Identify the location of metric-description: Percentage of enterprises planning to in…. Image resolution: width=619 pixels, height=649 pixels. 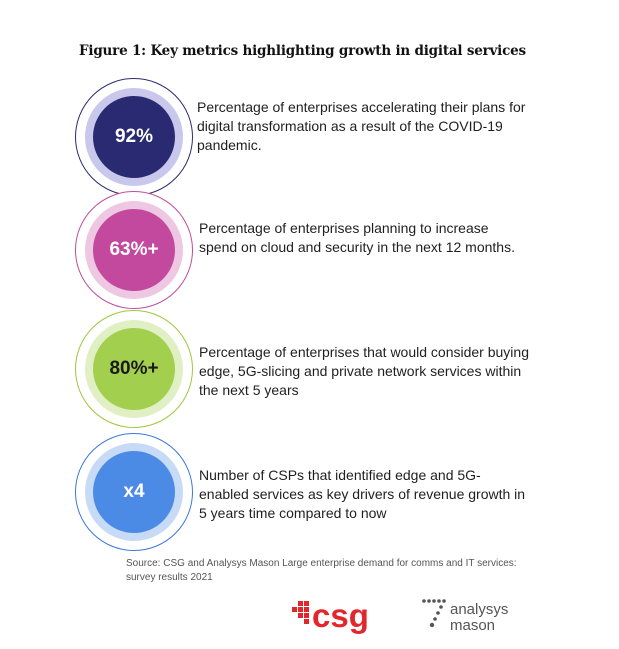
(357, 237).